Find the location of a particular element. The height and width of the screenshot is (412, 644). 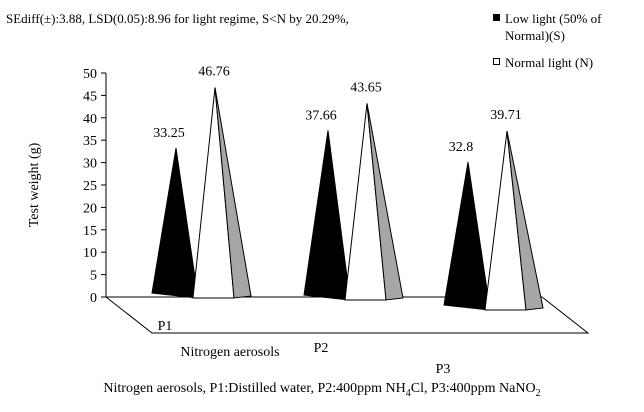

y-tick-label-40: 40 is located at coordinates (90, 119).